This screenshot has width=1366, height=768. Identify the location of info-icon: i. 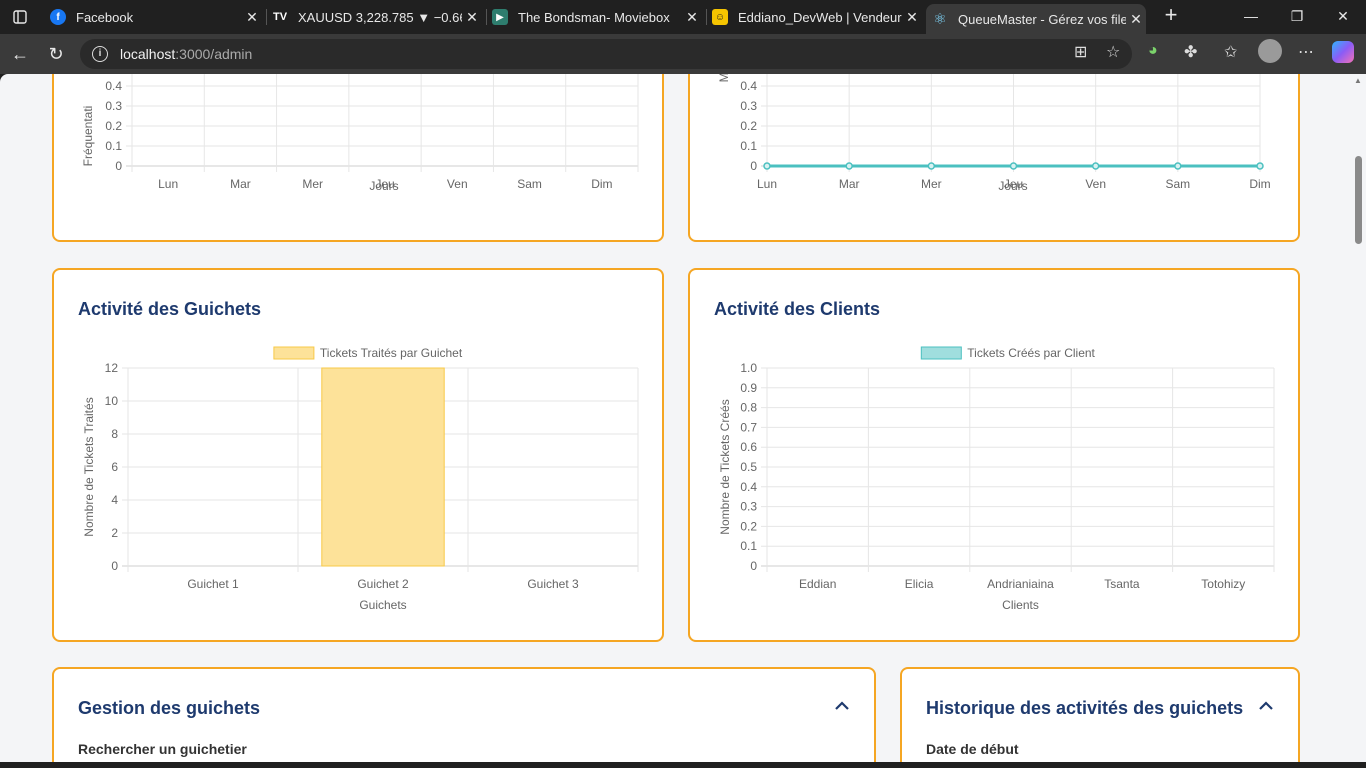
(100, 54).